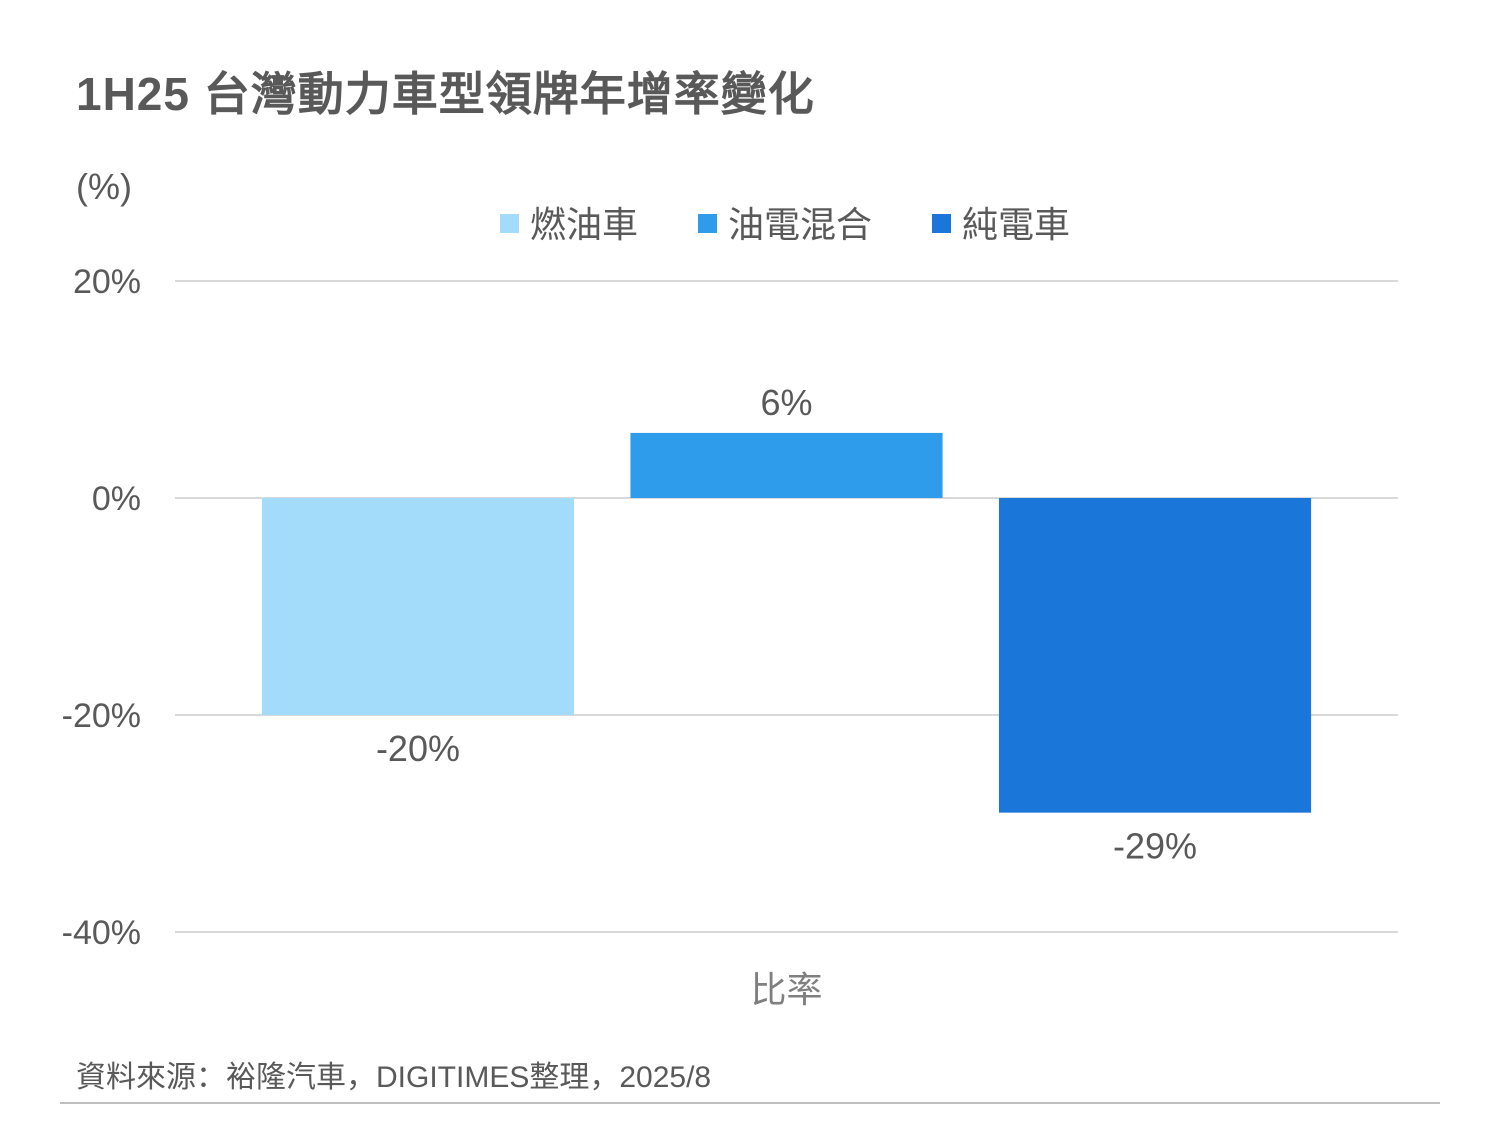  I want to click on legend-swatch-純電車, so click(941, 223).